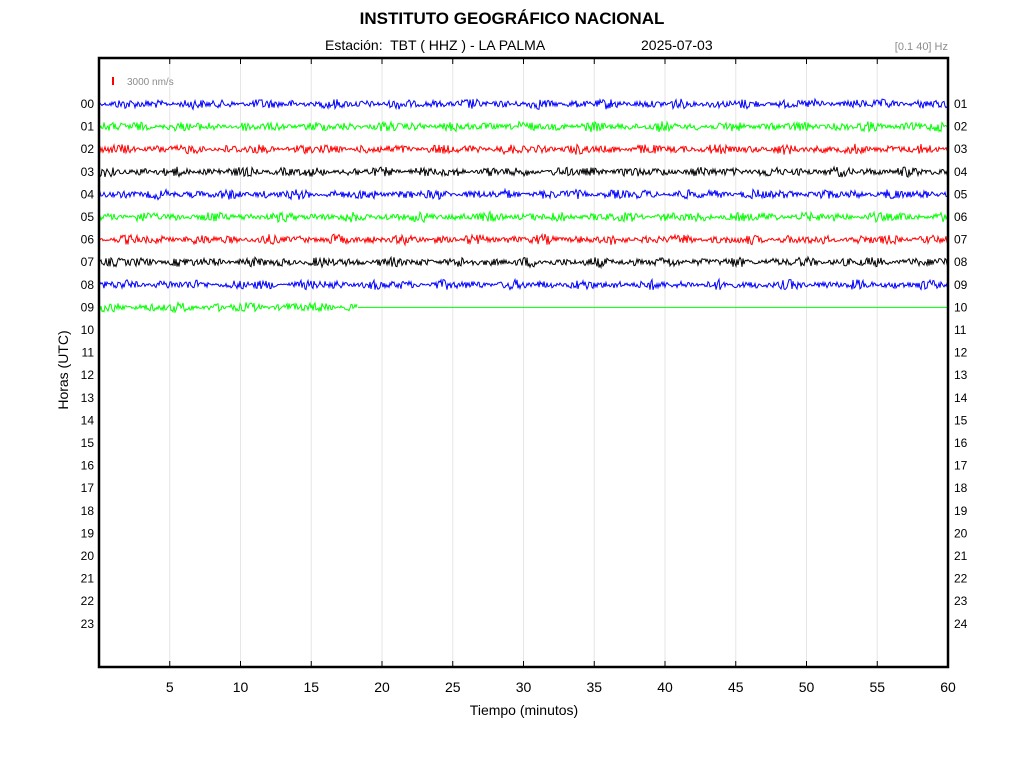 This screenshot has height=768, width=1024. I want to click on left-hour-label: 10, so click(88, 330).